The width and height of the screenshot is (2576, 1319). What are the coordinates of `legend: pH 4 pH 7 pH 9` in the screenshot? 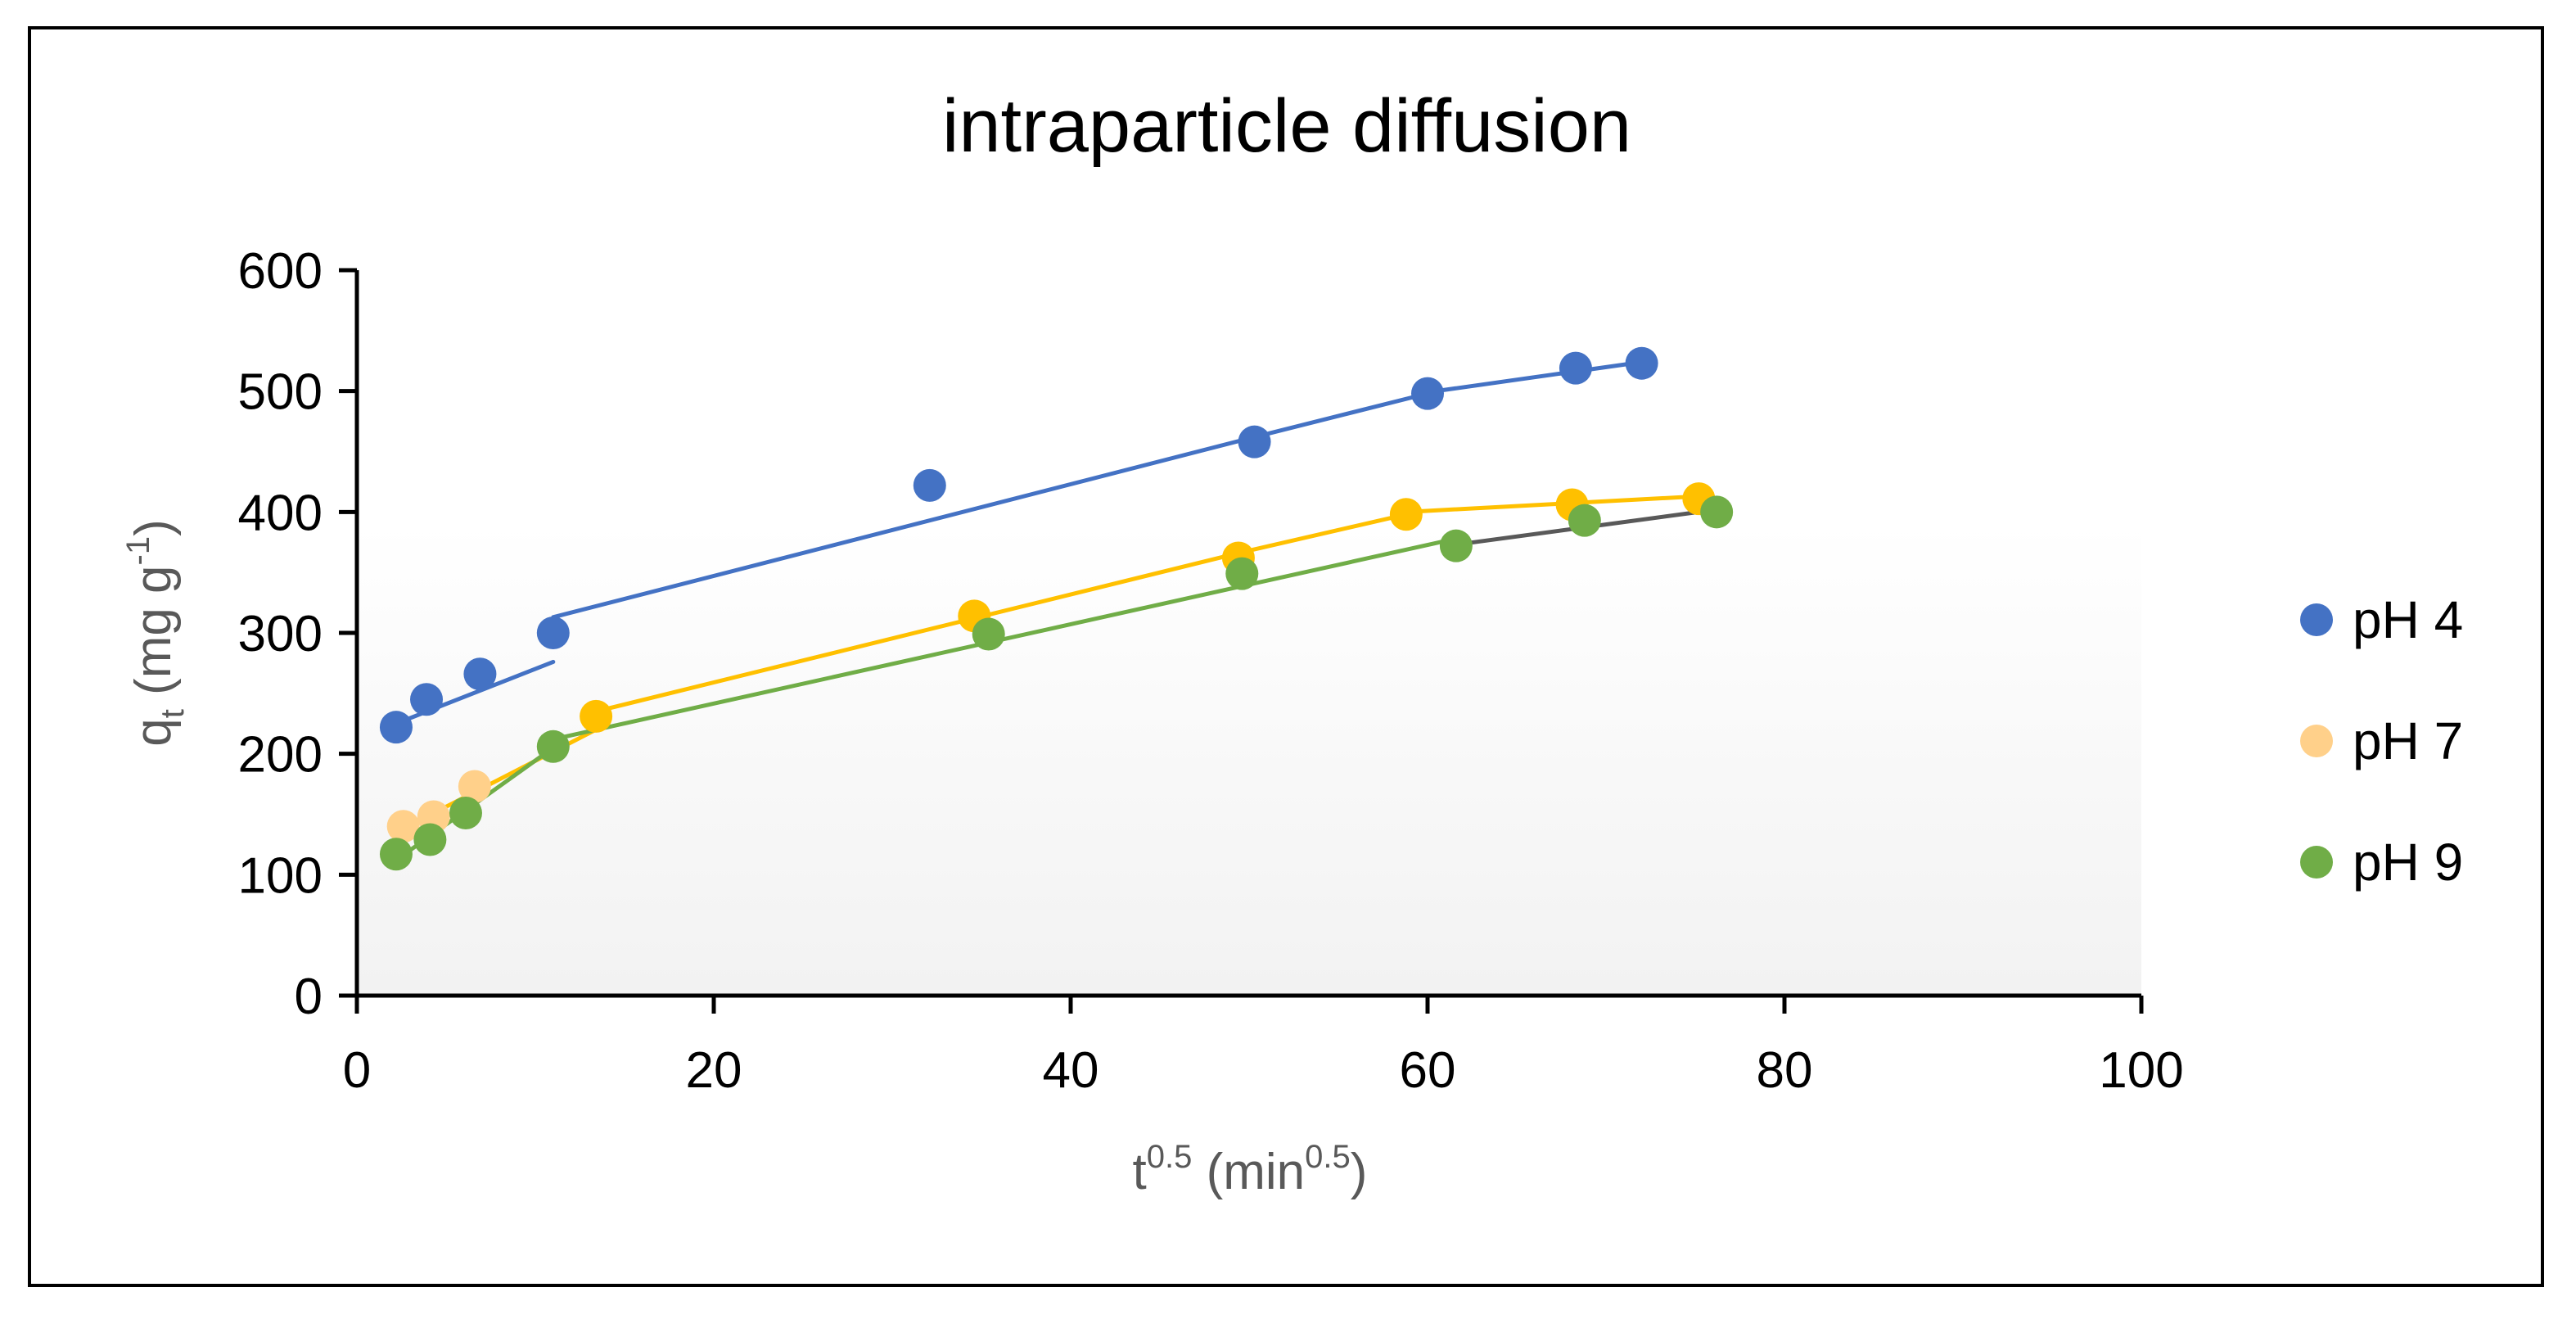 It's located at (2381, 741).